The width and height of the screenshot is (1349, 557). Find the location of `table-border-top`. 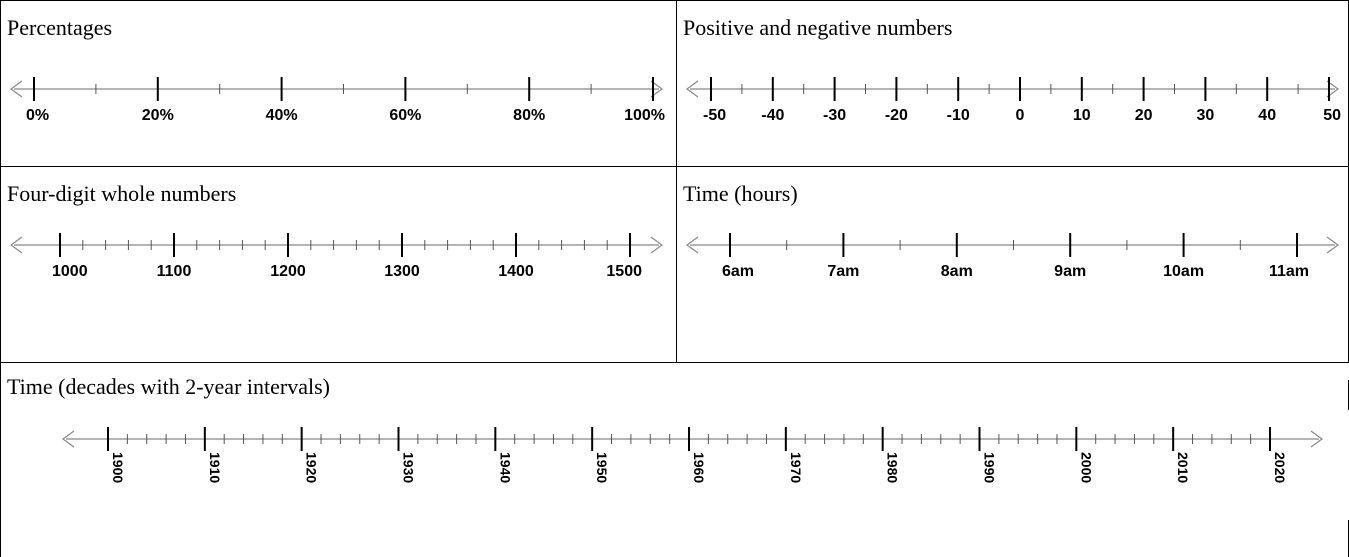

table-border-top is located at coordinates (674, 0).